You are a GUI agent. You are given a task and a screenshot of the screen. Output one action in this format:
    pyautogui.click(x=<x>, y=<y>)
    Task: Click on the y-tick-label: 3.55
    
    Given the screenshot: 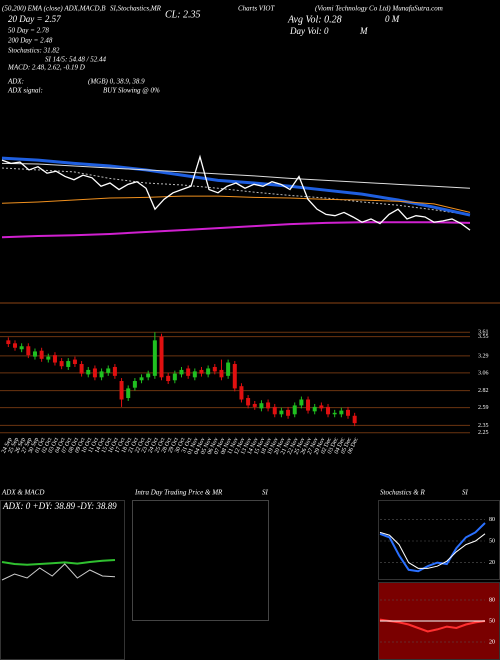 What is the action you would take?
    pyautogui.click(x=483, y=337)
    